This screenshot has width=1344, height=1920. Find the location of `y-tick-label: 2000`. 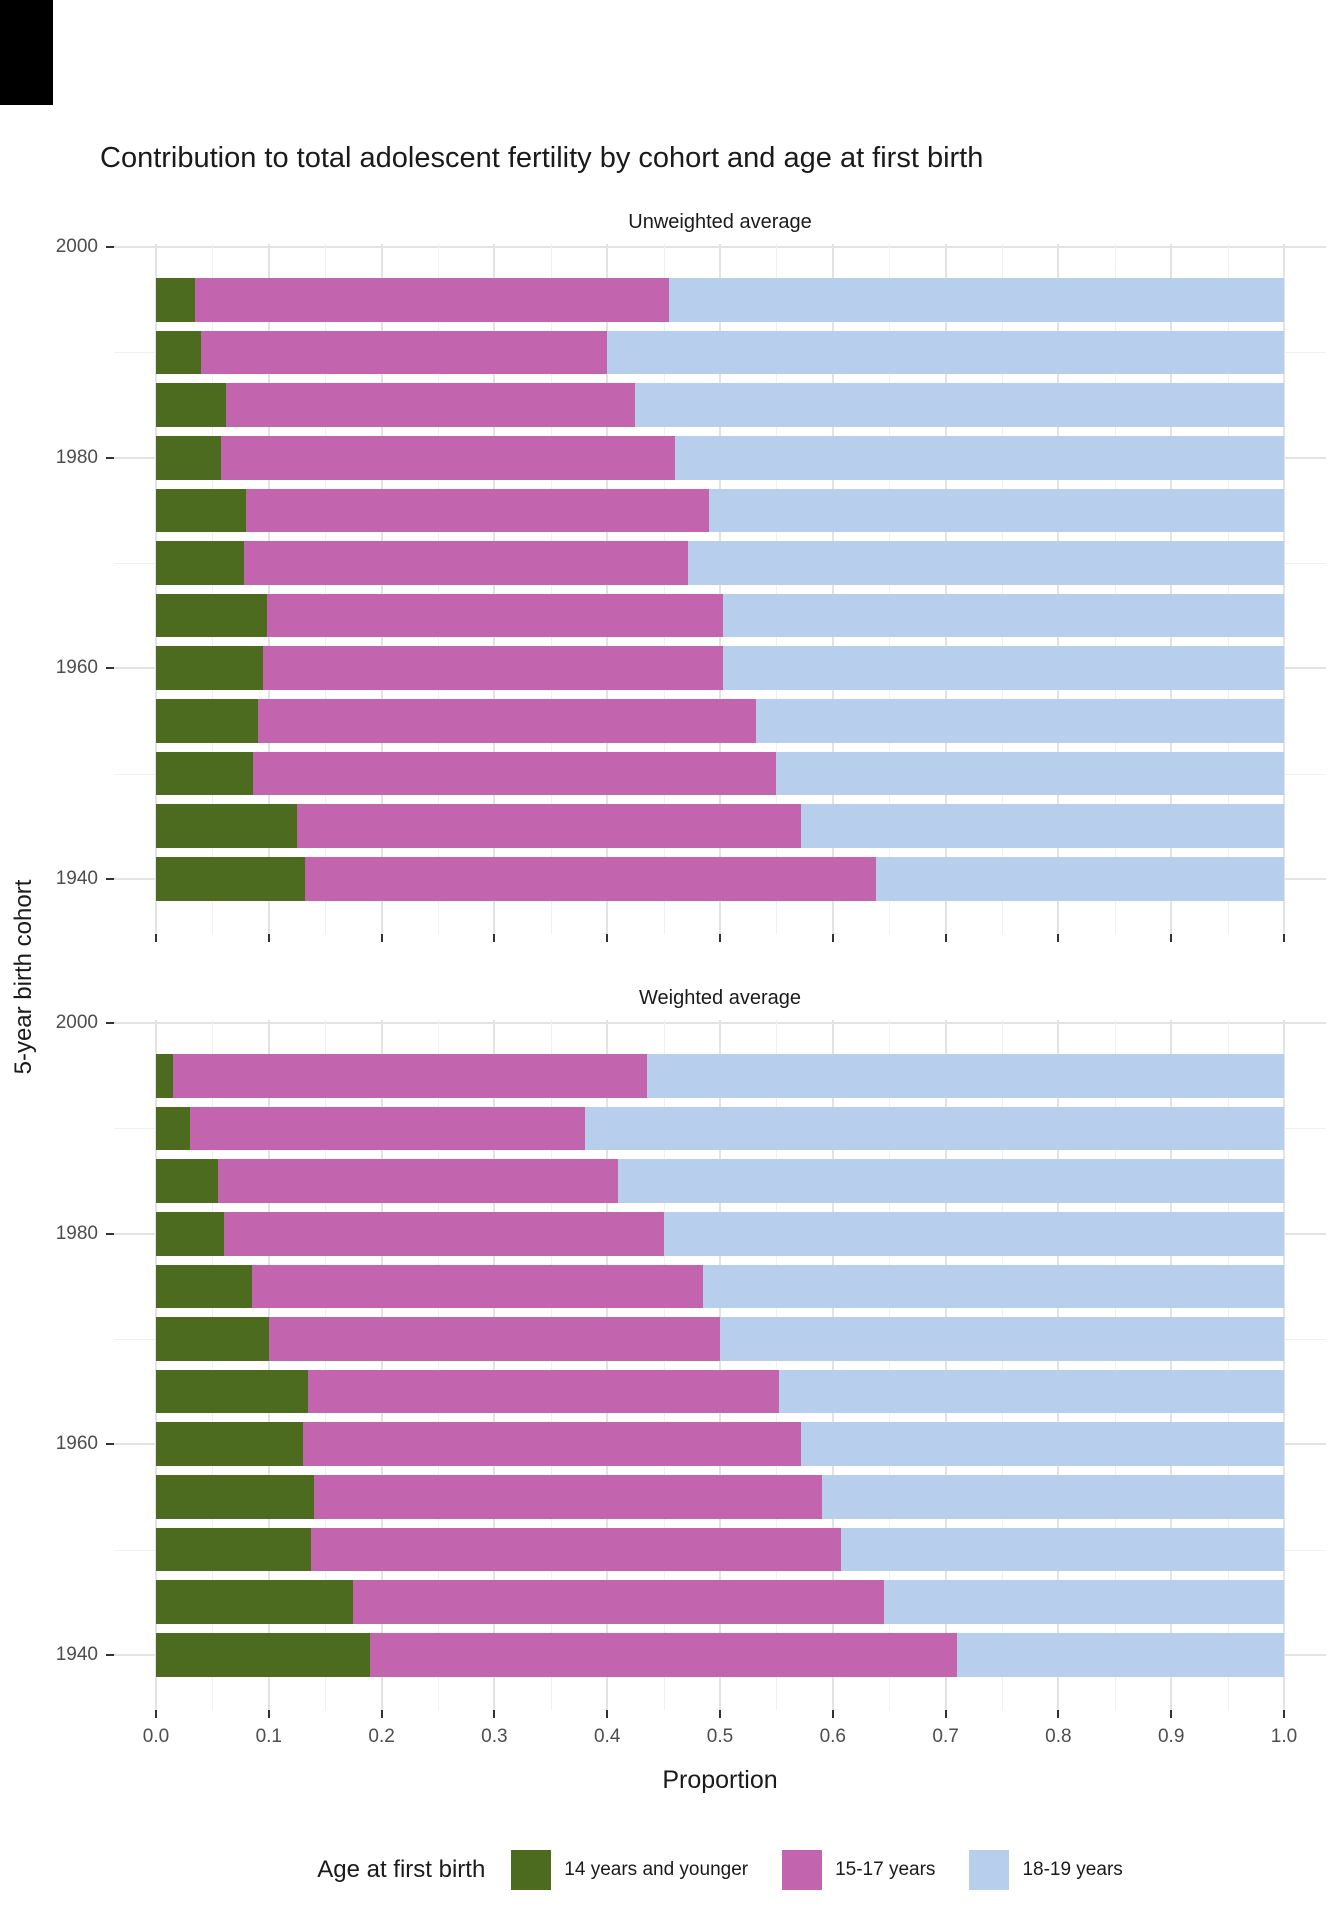

y-tick-label: 2000 is located at coordinates (76, 1023).